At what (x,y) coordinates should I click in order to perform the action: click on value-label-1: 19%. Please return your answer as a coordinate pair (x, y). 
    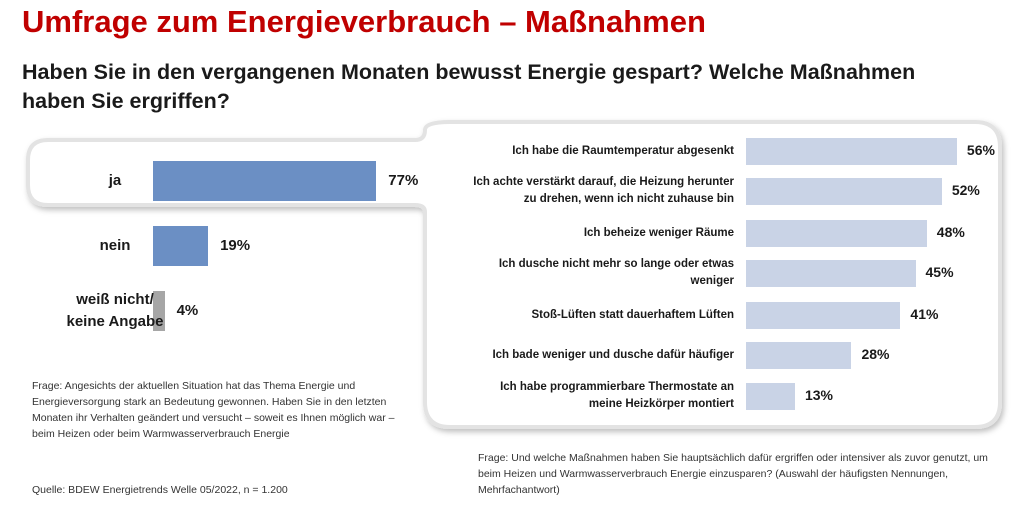
    Looking at the image, I should click on (235, 245).